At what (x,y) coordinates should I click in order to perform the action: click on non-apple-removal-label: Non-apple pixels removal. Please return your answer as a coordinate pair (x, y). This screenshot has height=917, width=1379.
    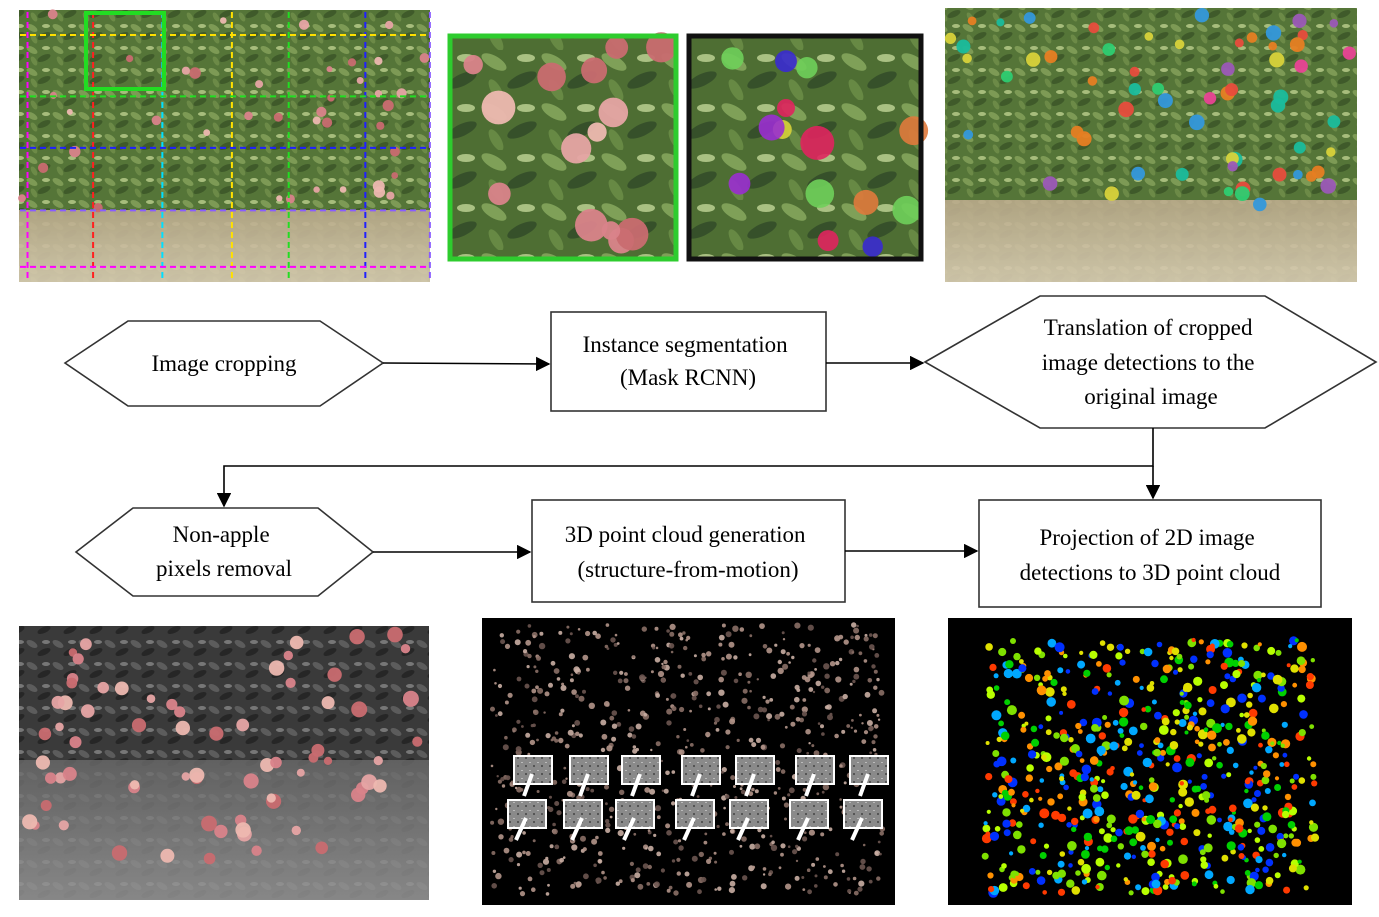
    Looking at the image, I should click on (224, 551).